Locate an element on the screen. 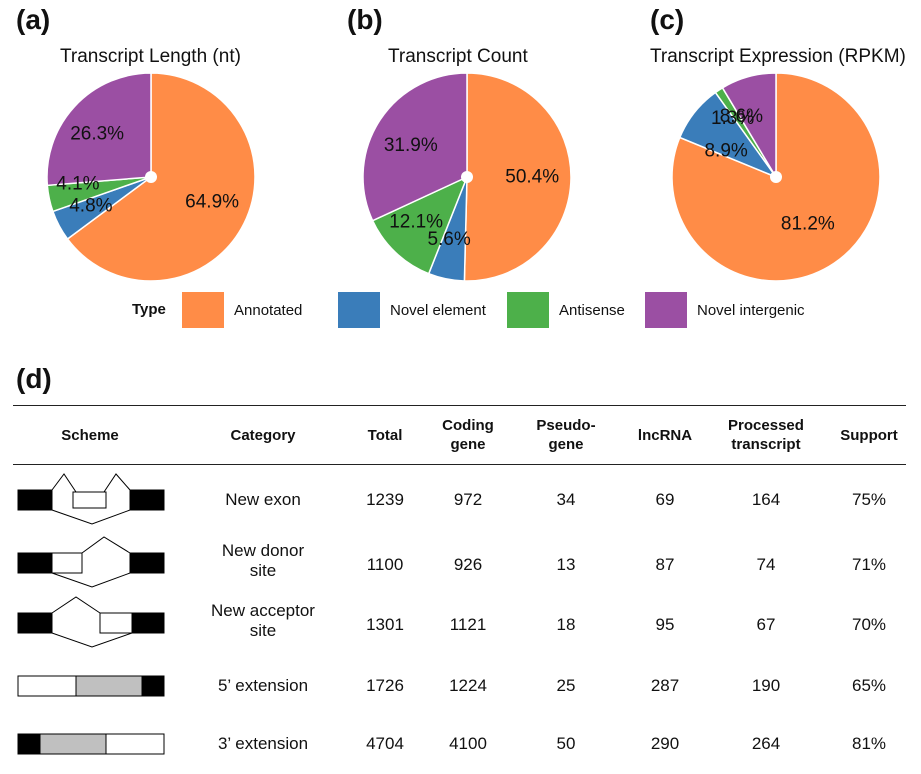 The height and width of the screenshot is (774, 921). header-support: Support is located at coordinates (869, 435).